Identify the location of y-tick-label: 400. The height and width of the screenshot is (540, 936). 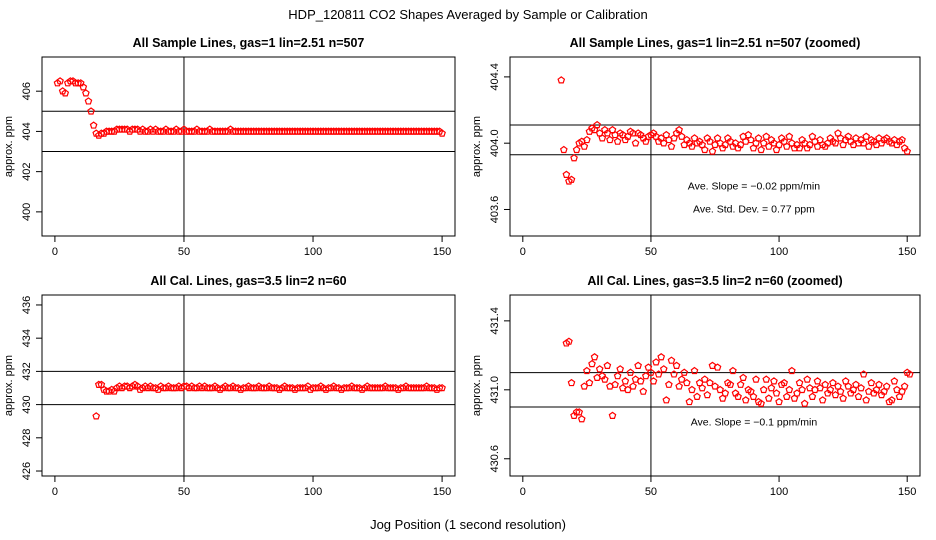
(27, 212).